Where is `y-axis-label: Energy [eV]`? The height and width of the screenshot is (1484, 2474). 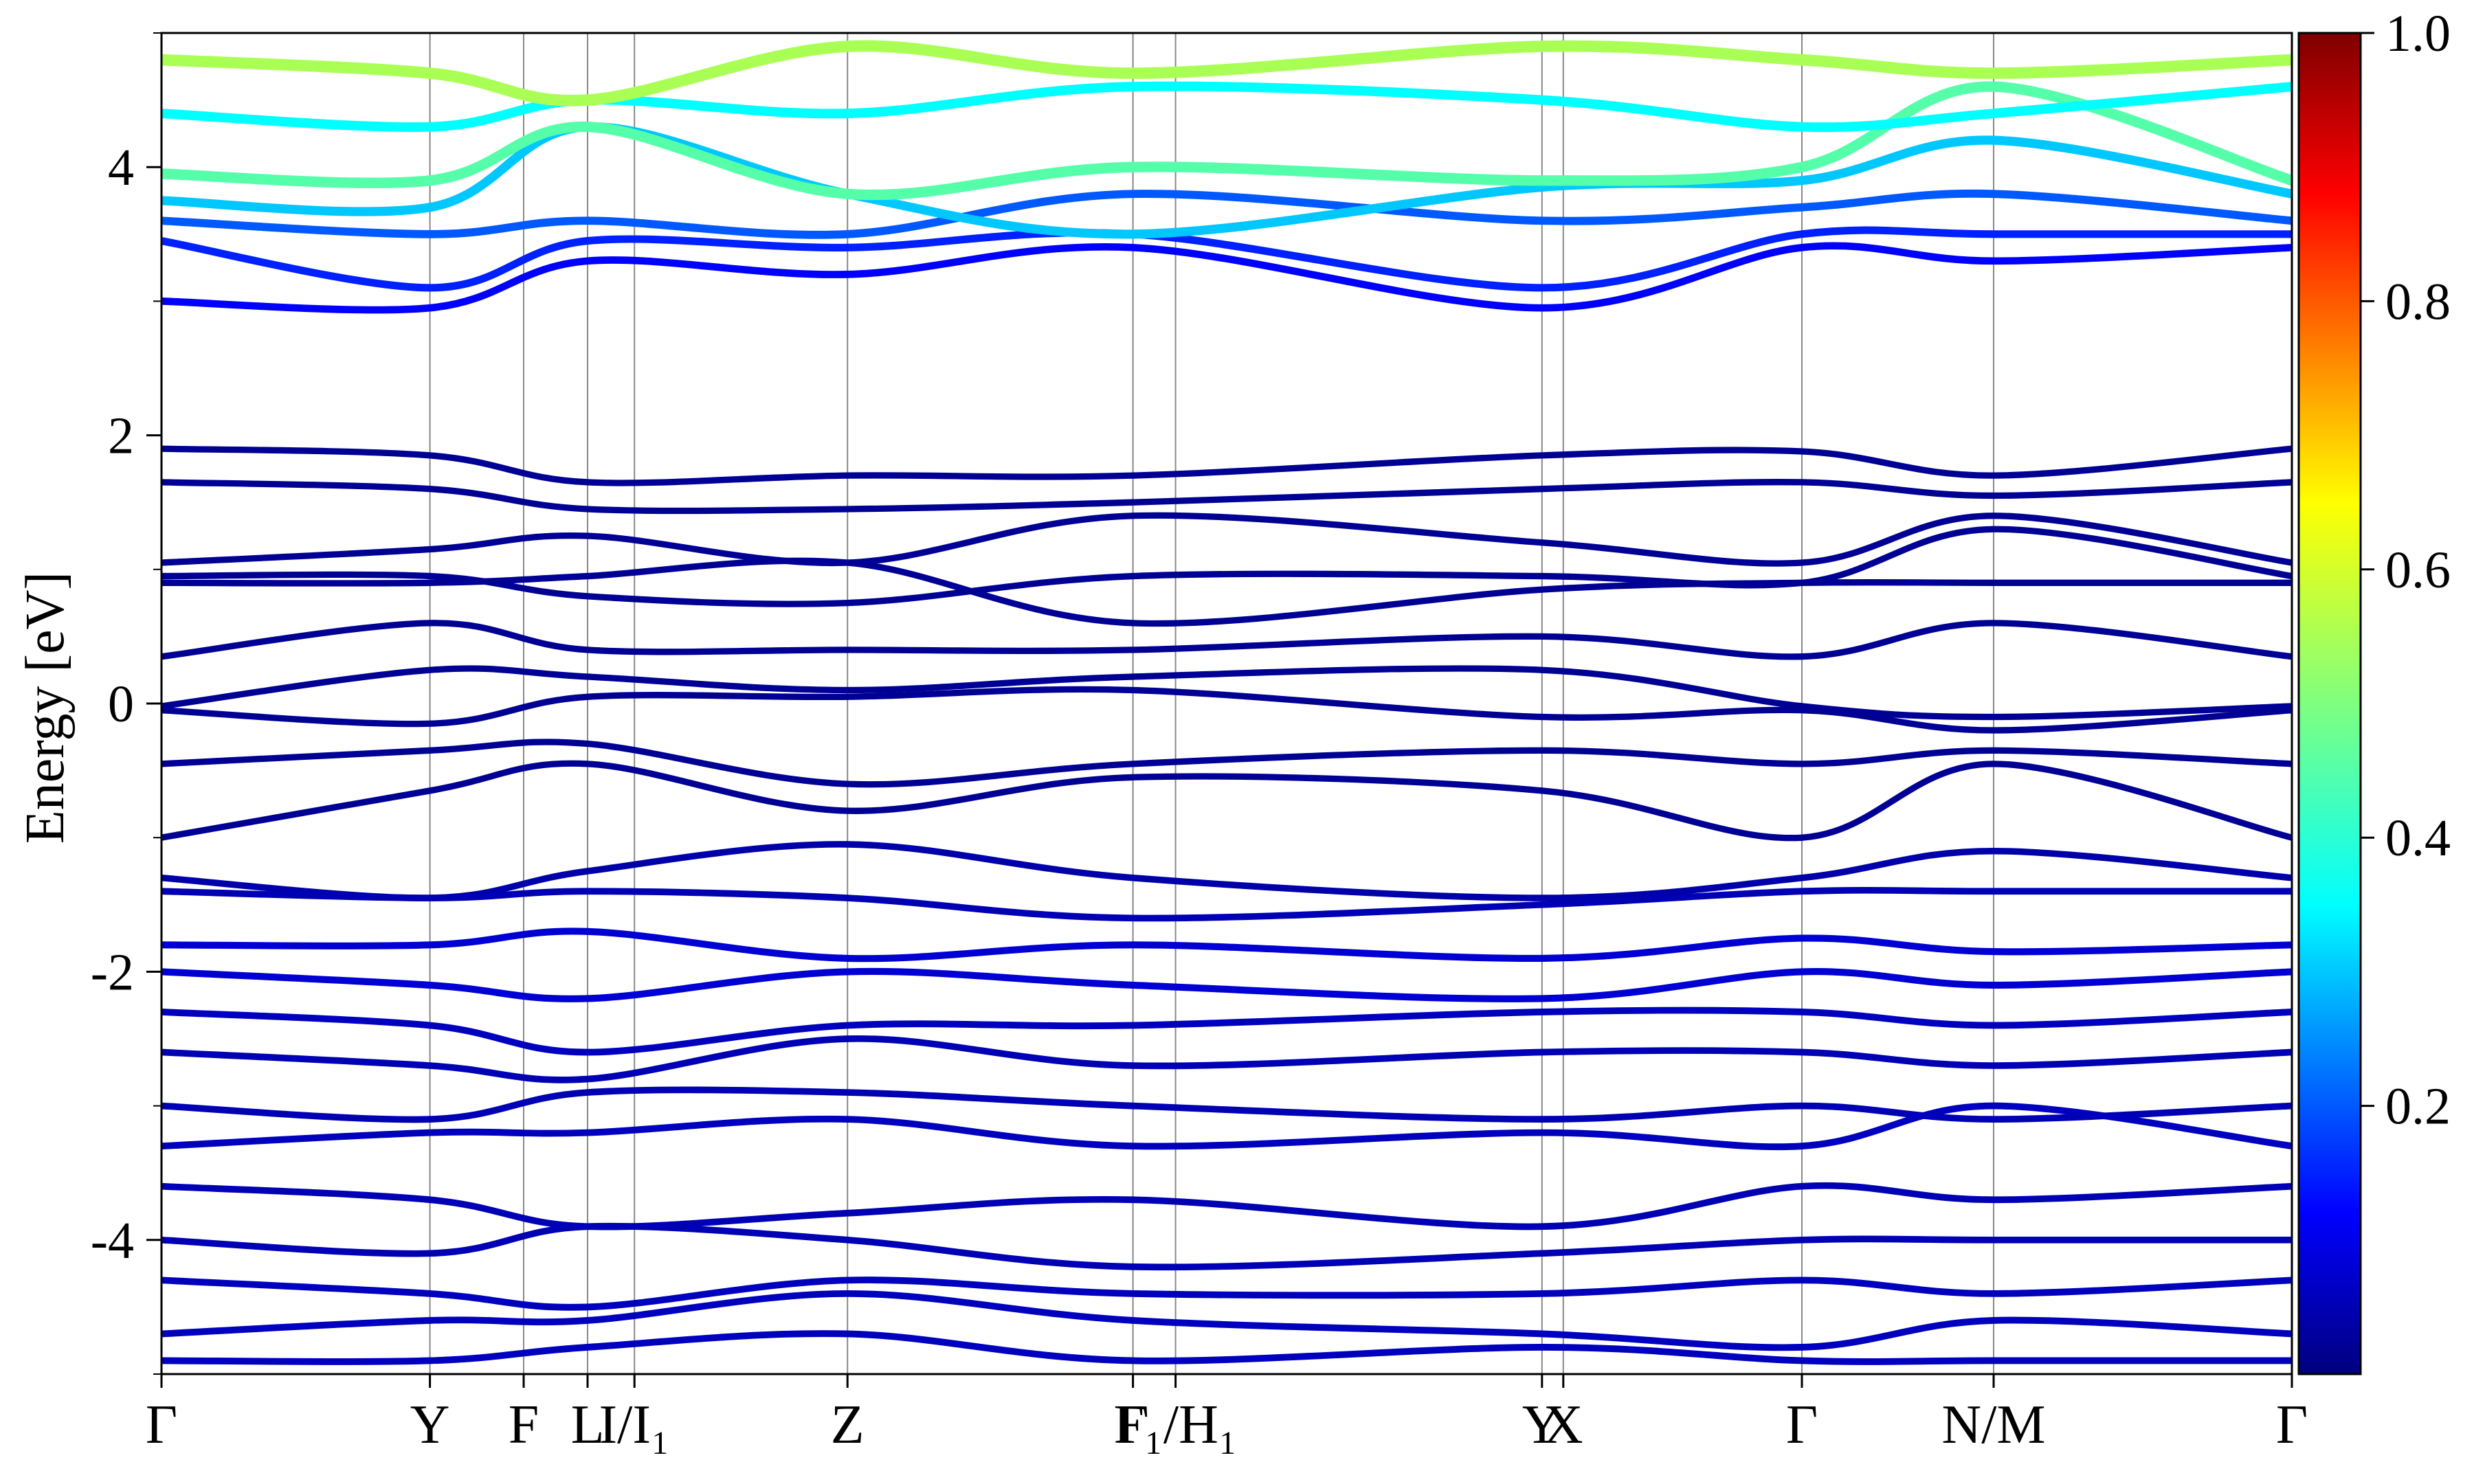 y-axis-label: Energy [eV] is located at coordinates (45, 708).